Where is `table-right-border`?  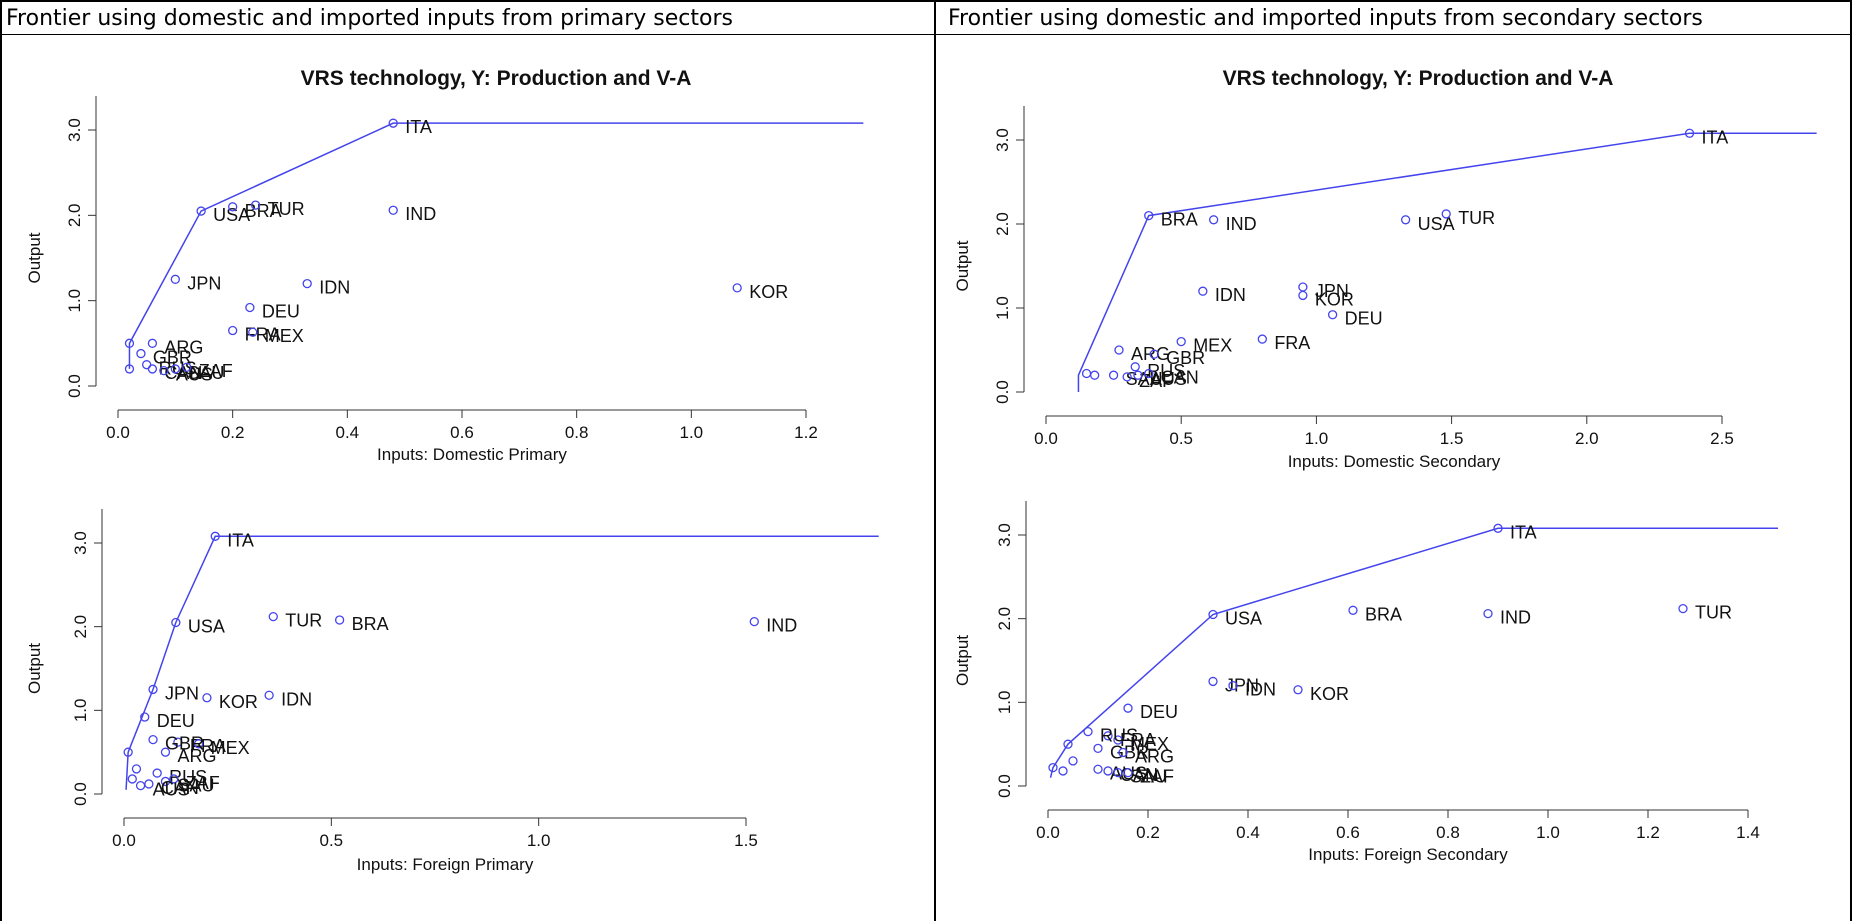 table-right-border is located at coordinates (1851, 460).